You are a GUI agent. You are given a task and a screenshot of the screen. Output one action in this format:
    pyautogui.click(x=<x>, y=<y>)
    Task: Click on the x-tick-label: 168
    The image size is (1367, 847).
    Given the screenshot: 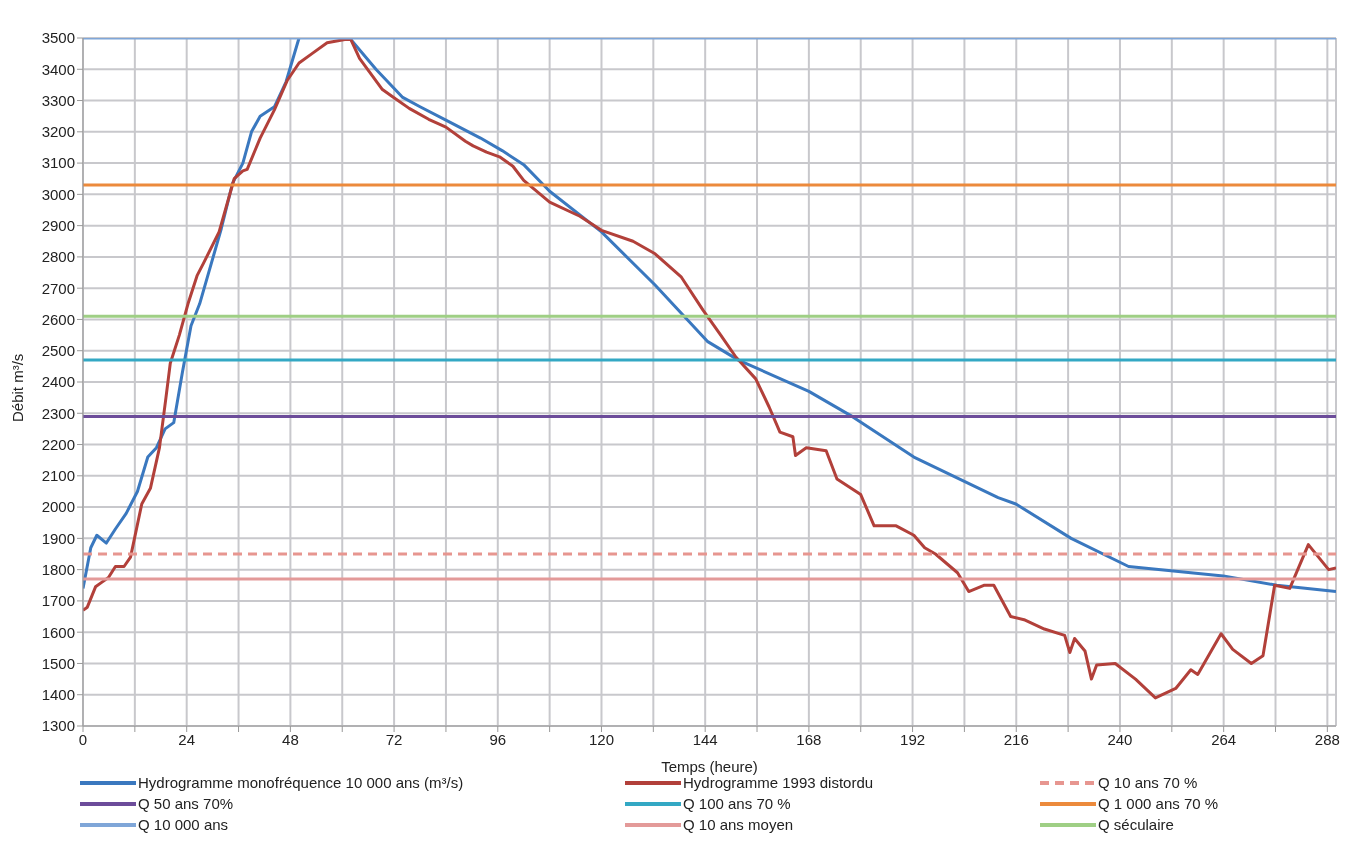 What is the action you would take?
    pyautogui.click(x=809, y=739)
    